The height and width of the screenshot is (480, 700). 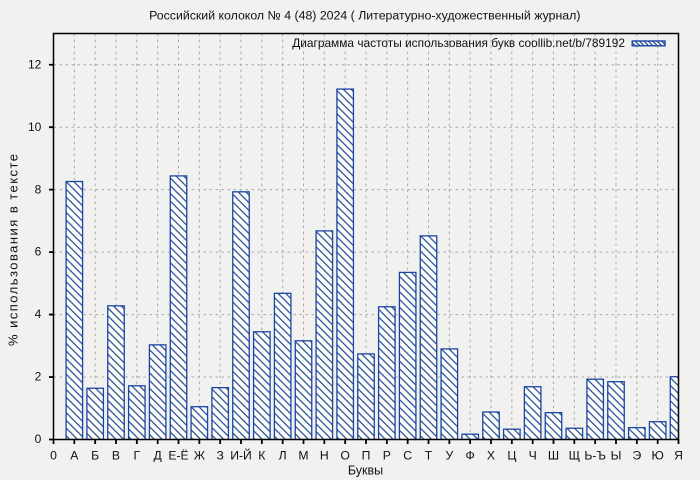 I want to click on svg-text: Ж, so click(x=200, y=455).